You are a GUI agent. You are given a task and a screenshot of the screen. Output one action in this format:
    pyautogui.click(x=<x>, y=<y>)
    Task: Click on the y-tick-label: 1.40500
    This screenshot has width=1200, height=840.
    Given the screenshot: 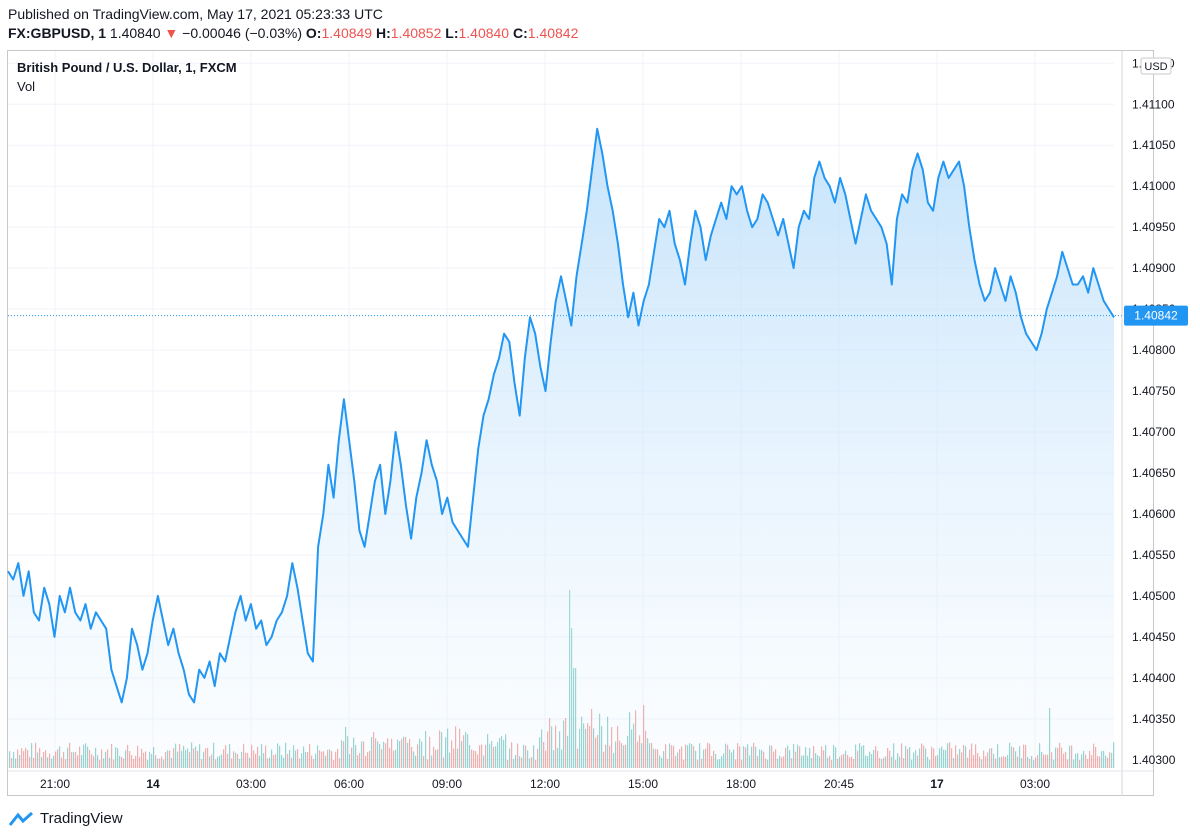 What is the action you would take?
    pyautogui.click(x=1154, y=596)
    